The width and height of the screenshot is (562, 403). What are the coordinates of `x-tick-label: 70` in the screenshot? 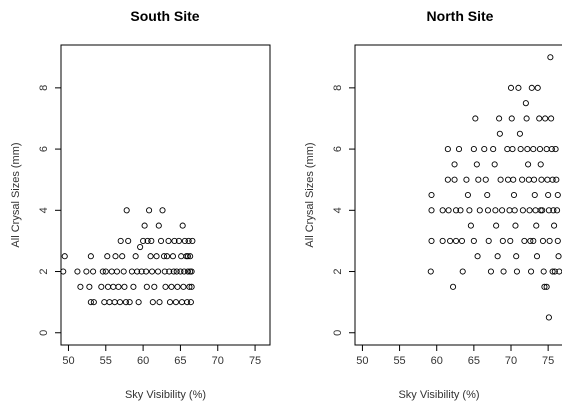 It's located at (218, 361).